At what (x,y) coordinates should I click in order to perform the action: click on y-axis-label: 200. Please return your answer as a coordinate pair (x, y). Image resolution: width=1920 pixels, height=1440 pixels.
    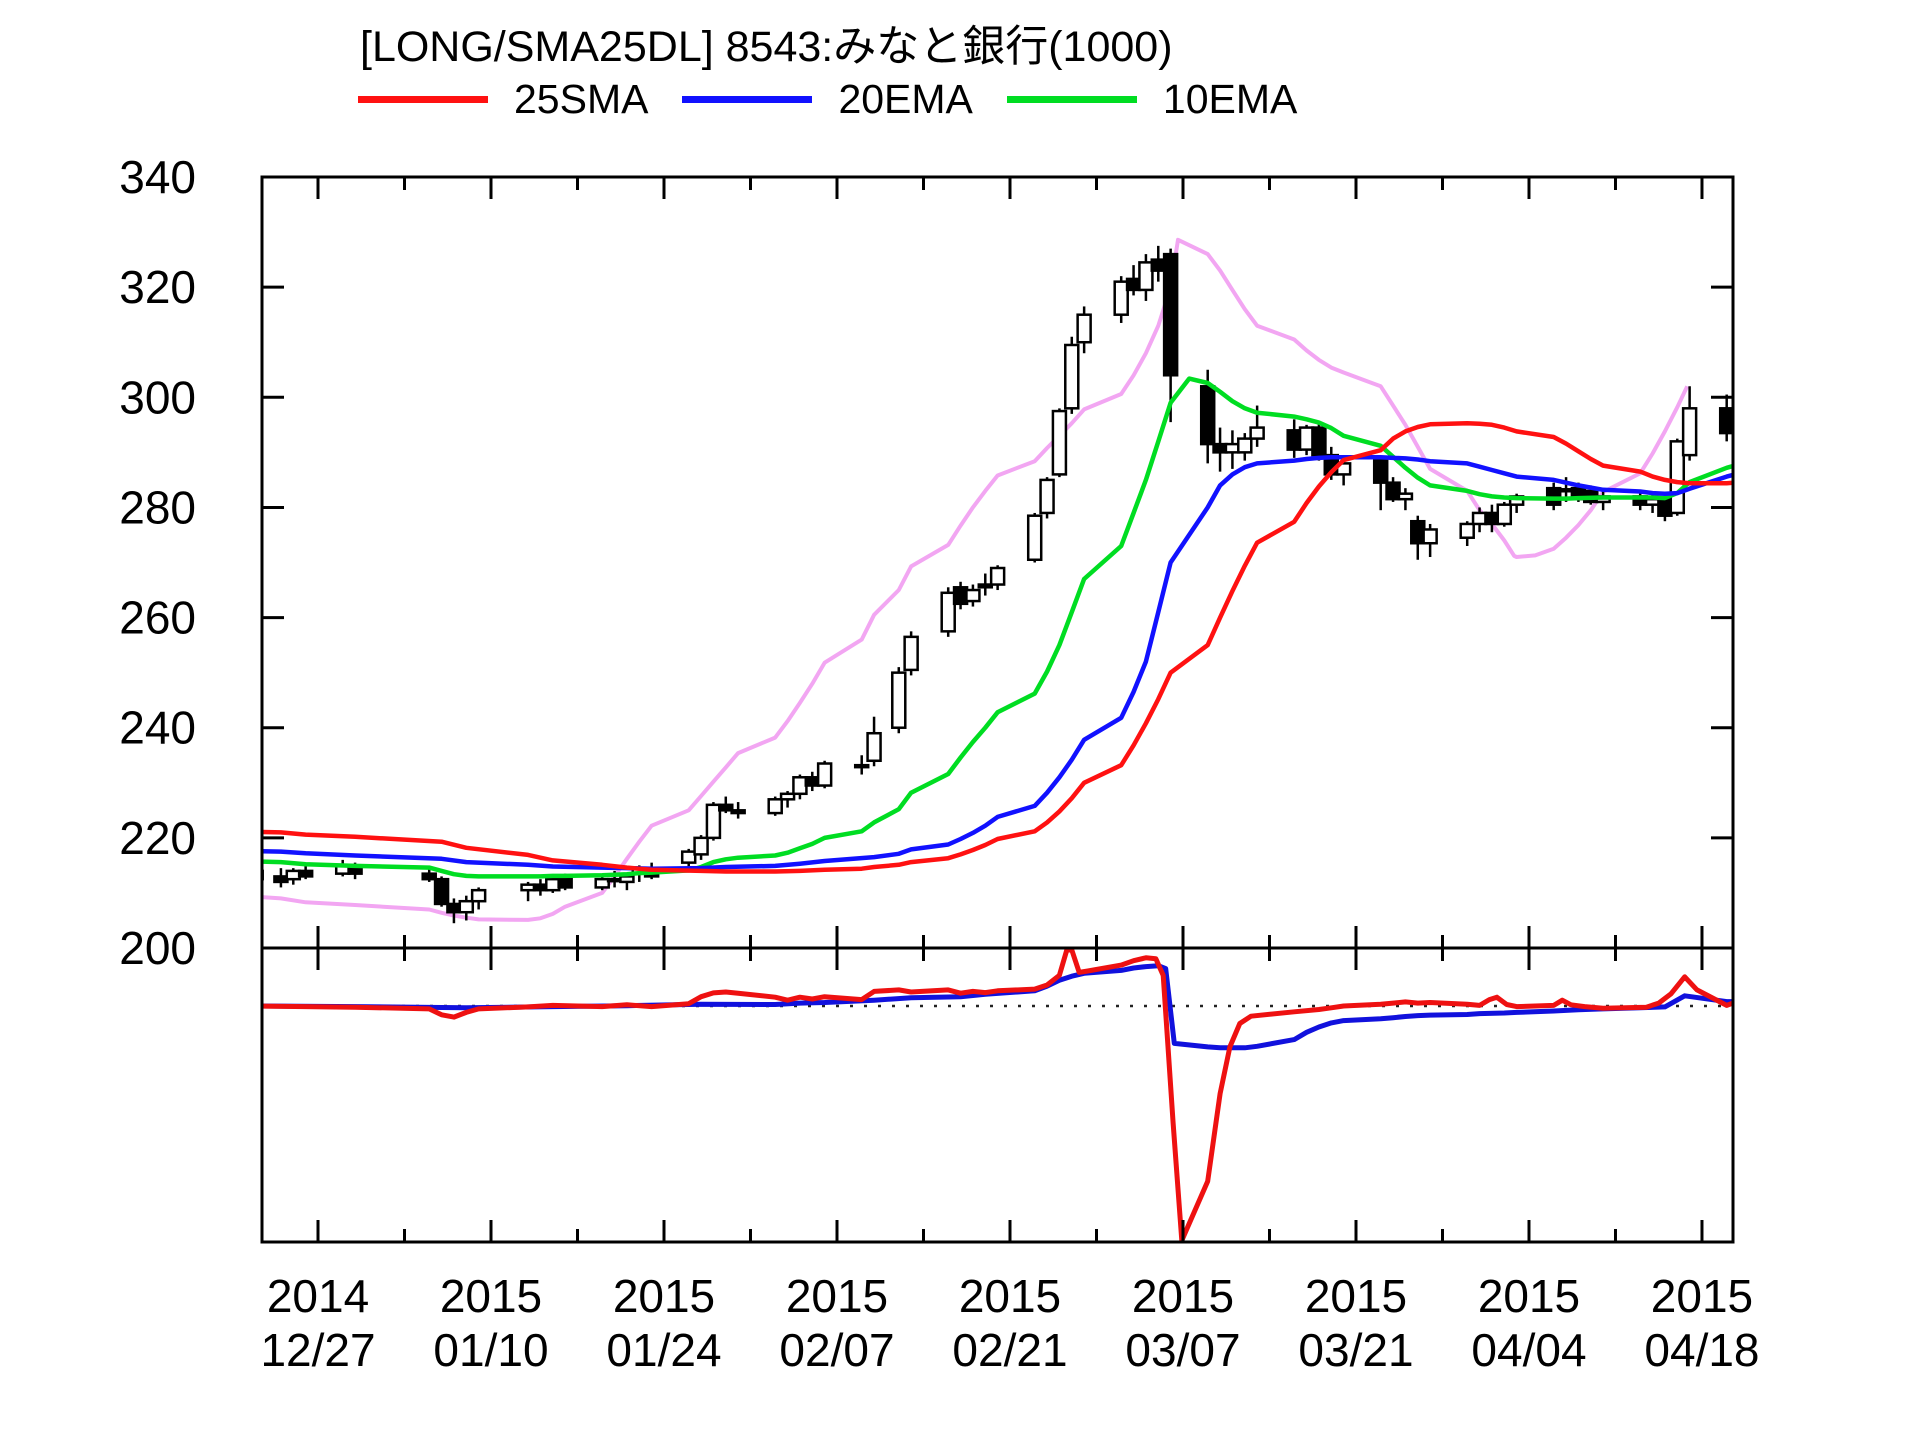
    Looking at the image, I should click on (157, 948).